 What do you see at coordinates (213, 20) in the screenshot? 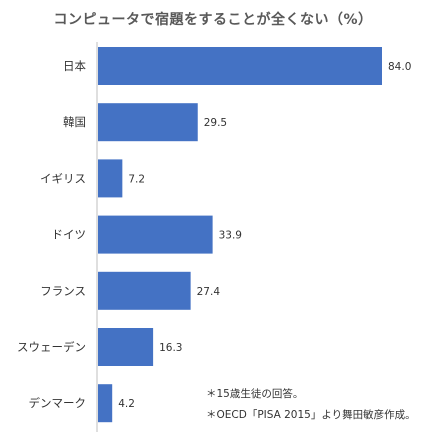
I see `chart-title: コンピュータで宿題をすることが全くない（%）` at bounding box center [213, 20].